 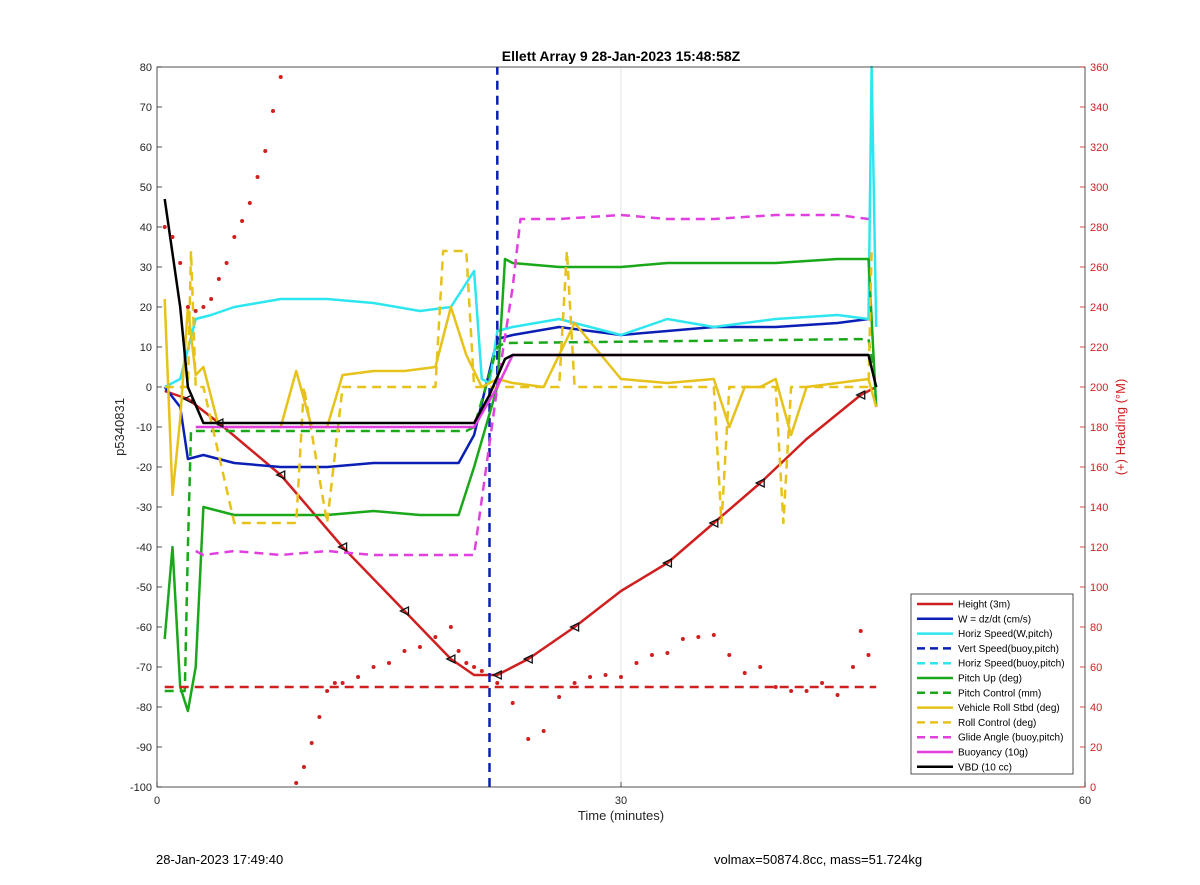 I want to click on legend-label-1: W = dz/dt (cm/s), so click(x=994, y=619).